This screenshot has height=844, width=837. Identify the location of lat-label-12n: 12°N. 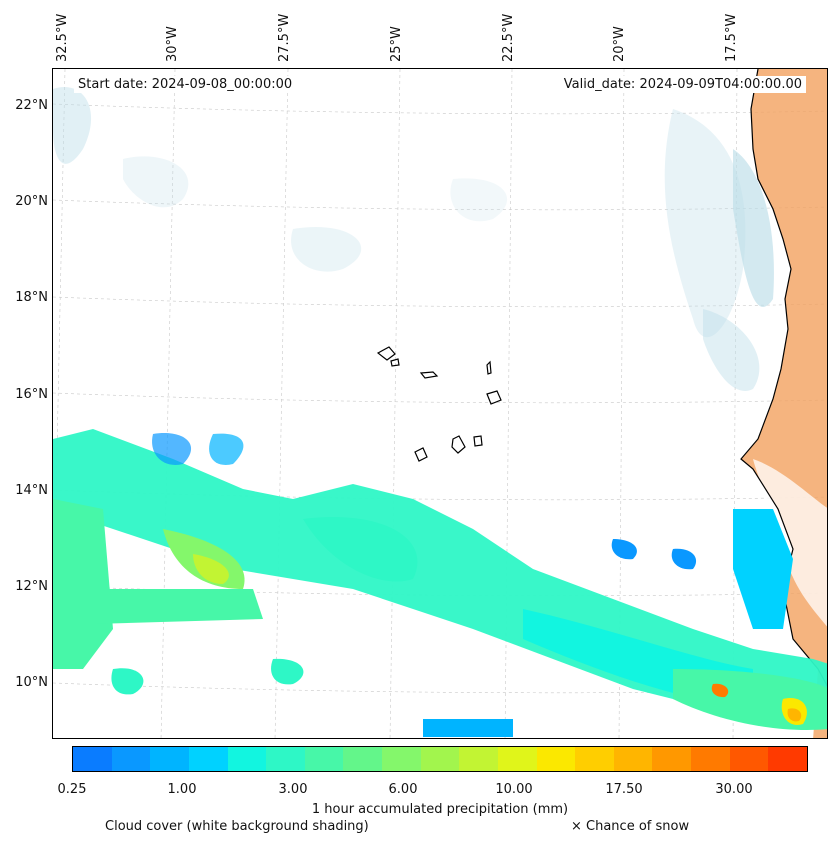
(31, 586).